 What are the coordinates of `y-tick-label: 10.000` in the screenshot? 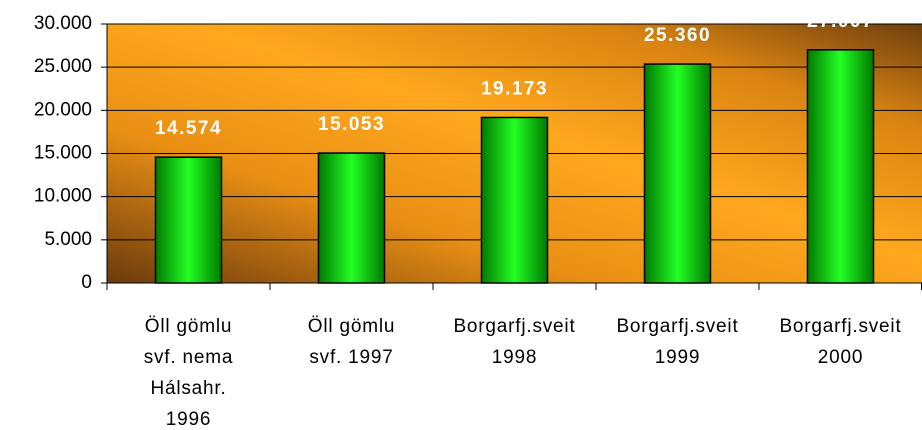 It's located at (63, 196).